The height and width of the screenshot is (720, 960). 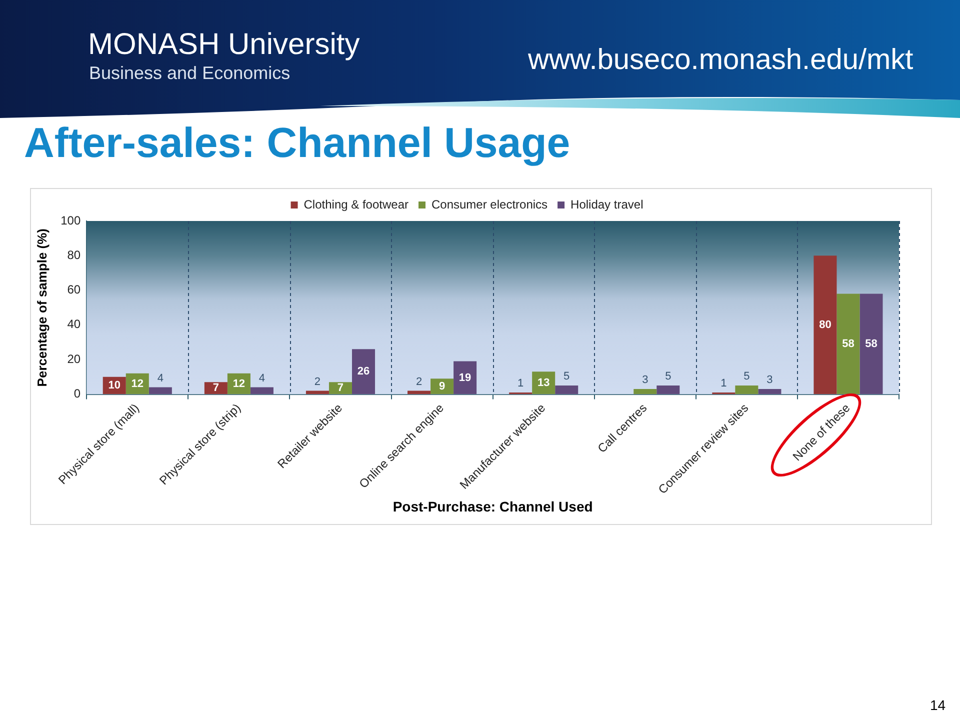 What do you see at coordinates (356, 204) in the screenshot?
I see `legend-label: Clothing & footwear` at bounding box center [356, 204].